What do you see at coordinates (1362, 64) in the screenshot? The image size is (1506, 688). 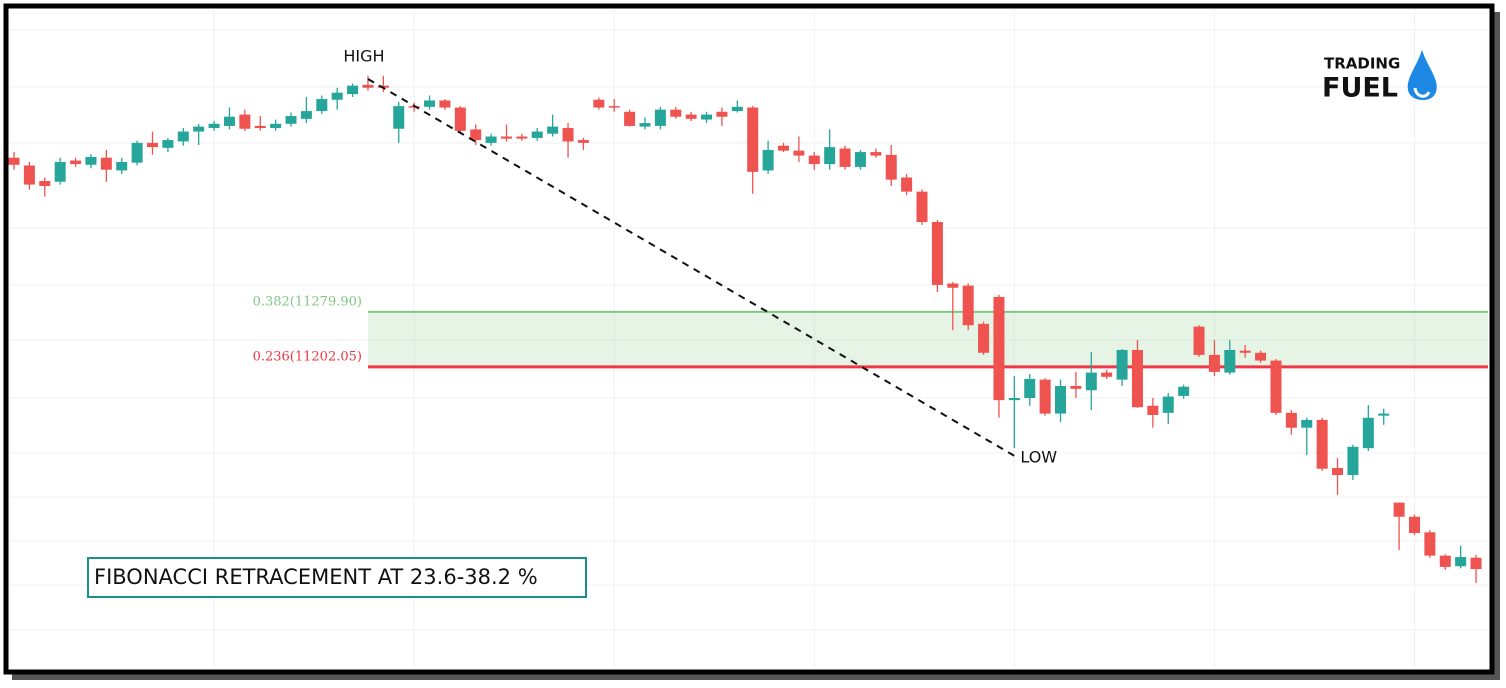 I see `logo-line1: TRADING` at bounding box center [1362, 64].